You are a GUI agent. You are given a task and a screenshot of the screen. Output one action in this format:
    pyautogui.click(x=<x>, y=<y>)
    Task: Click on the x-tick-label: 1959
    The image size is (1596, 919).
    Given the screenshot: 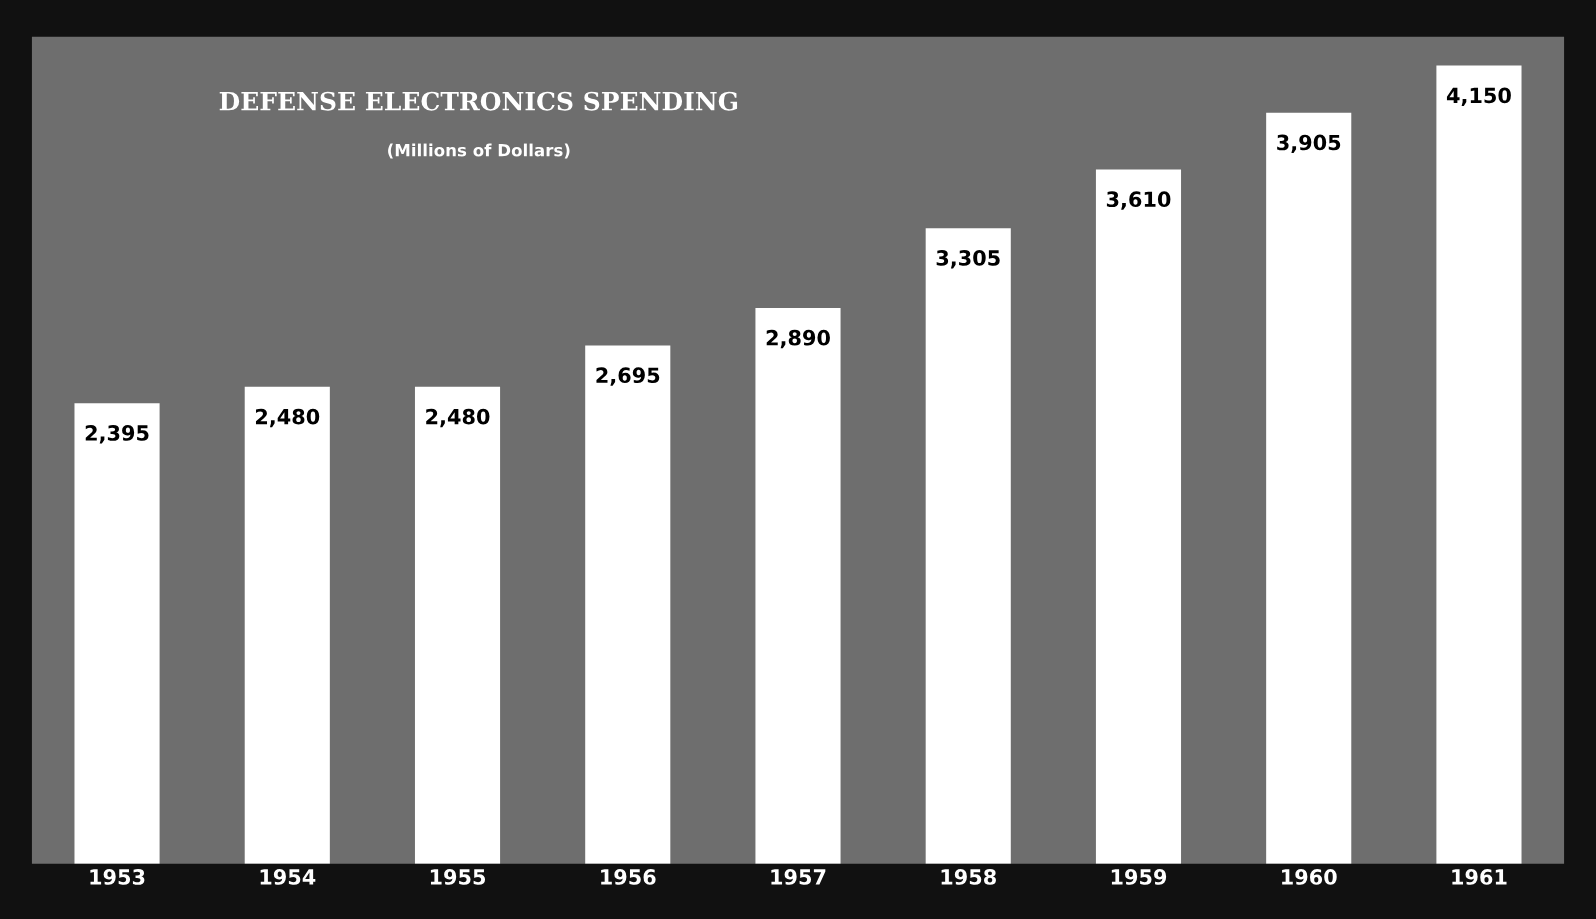 What is the action you would take?
    pyautogui.click(x=1139, y=877)
    